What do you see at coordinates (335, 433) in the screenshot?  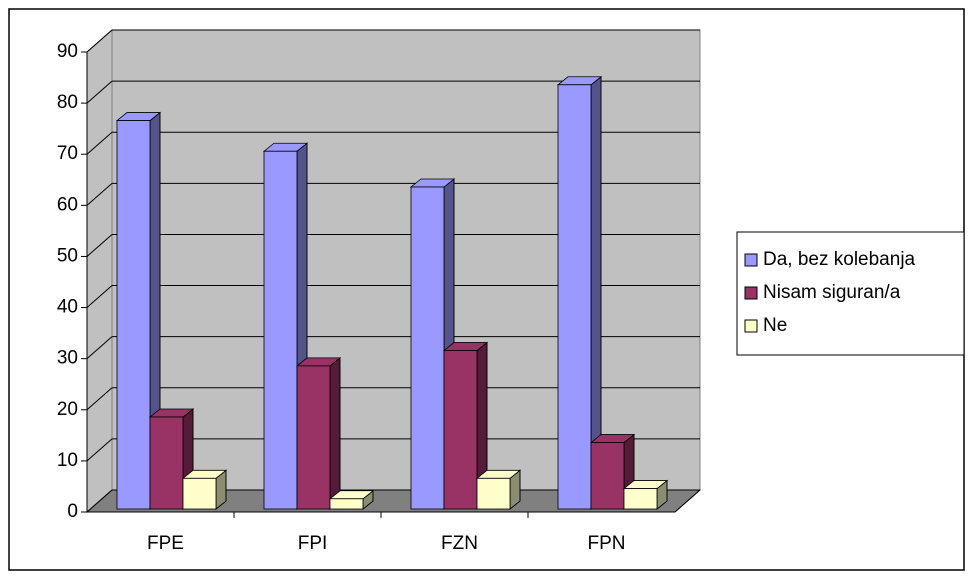 I see `bar-side-shade` at bounding box center [335, 433].